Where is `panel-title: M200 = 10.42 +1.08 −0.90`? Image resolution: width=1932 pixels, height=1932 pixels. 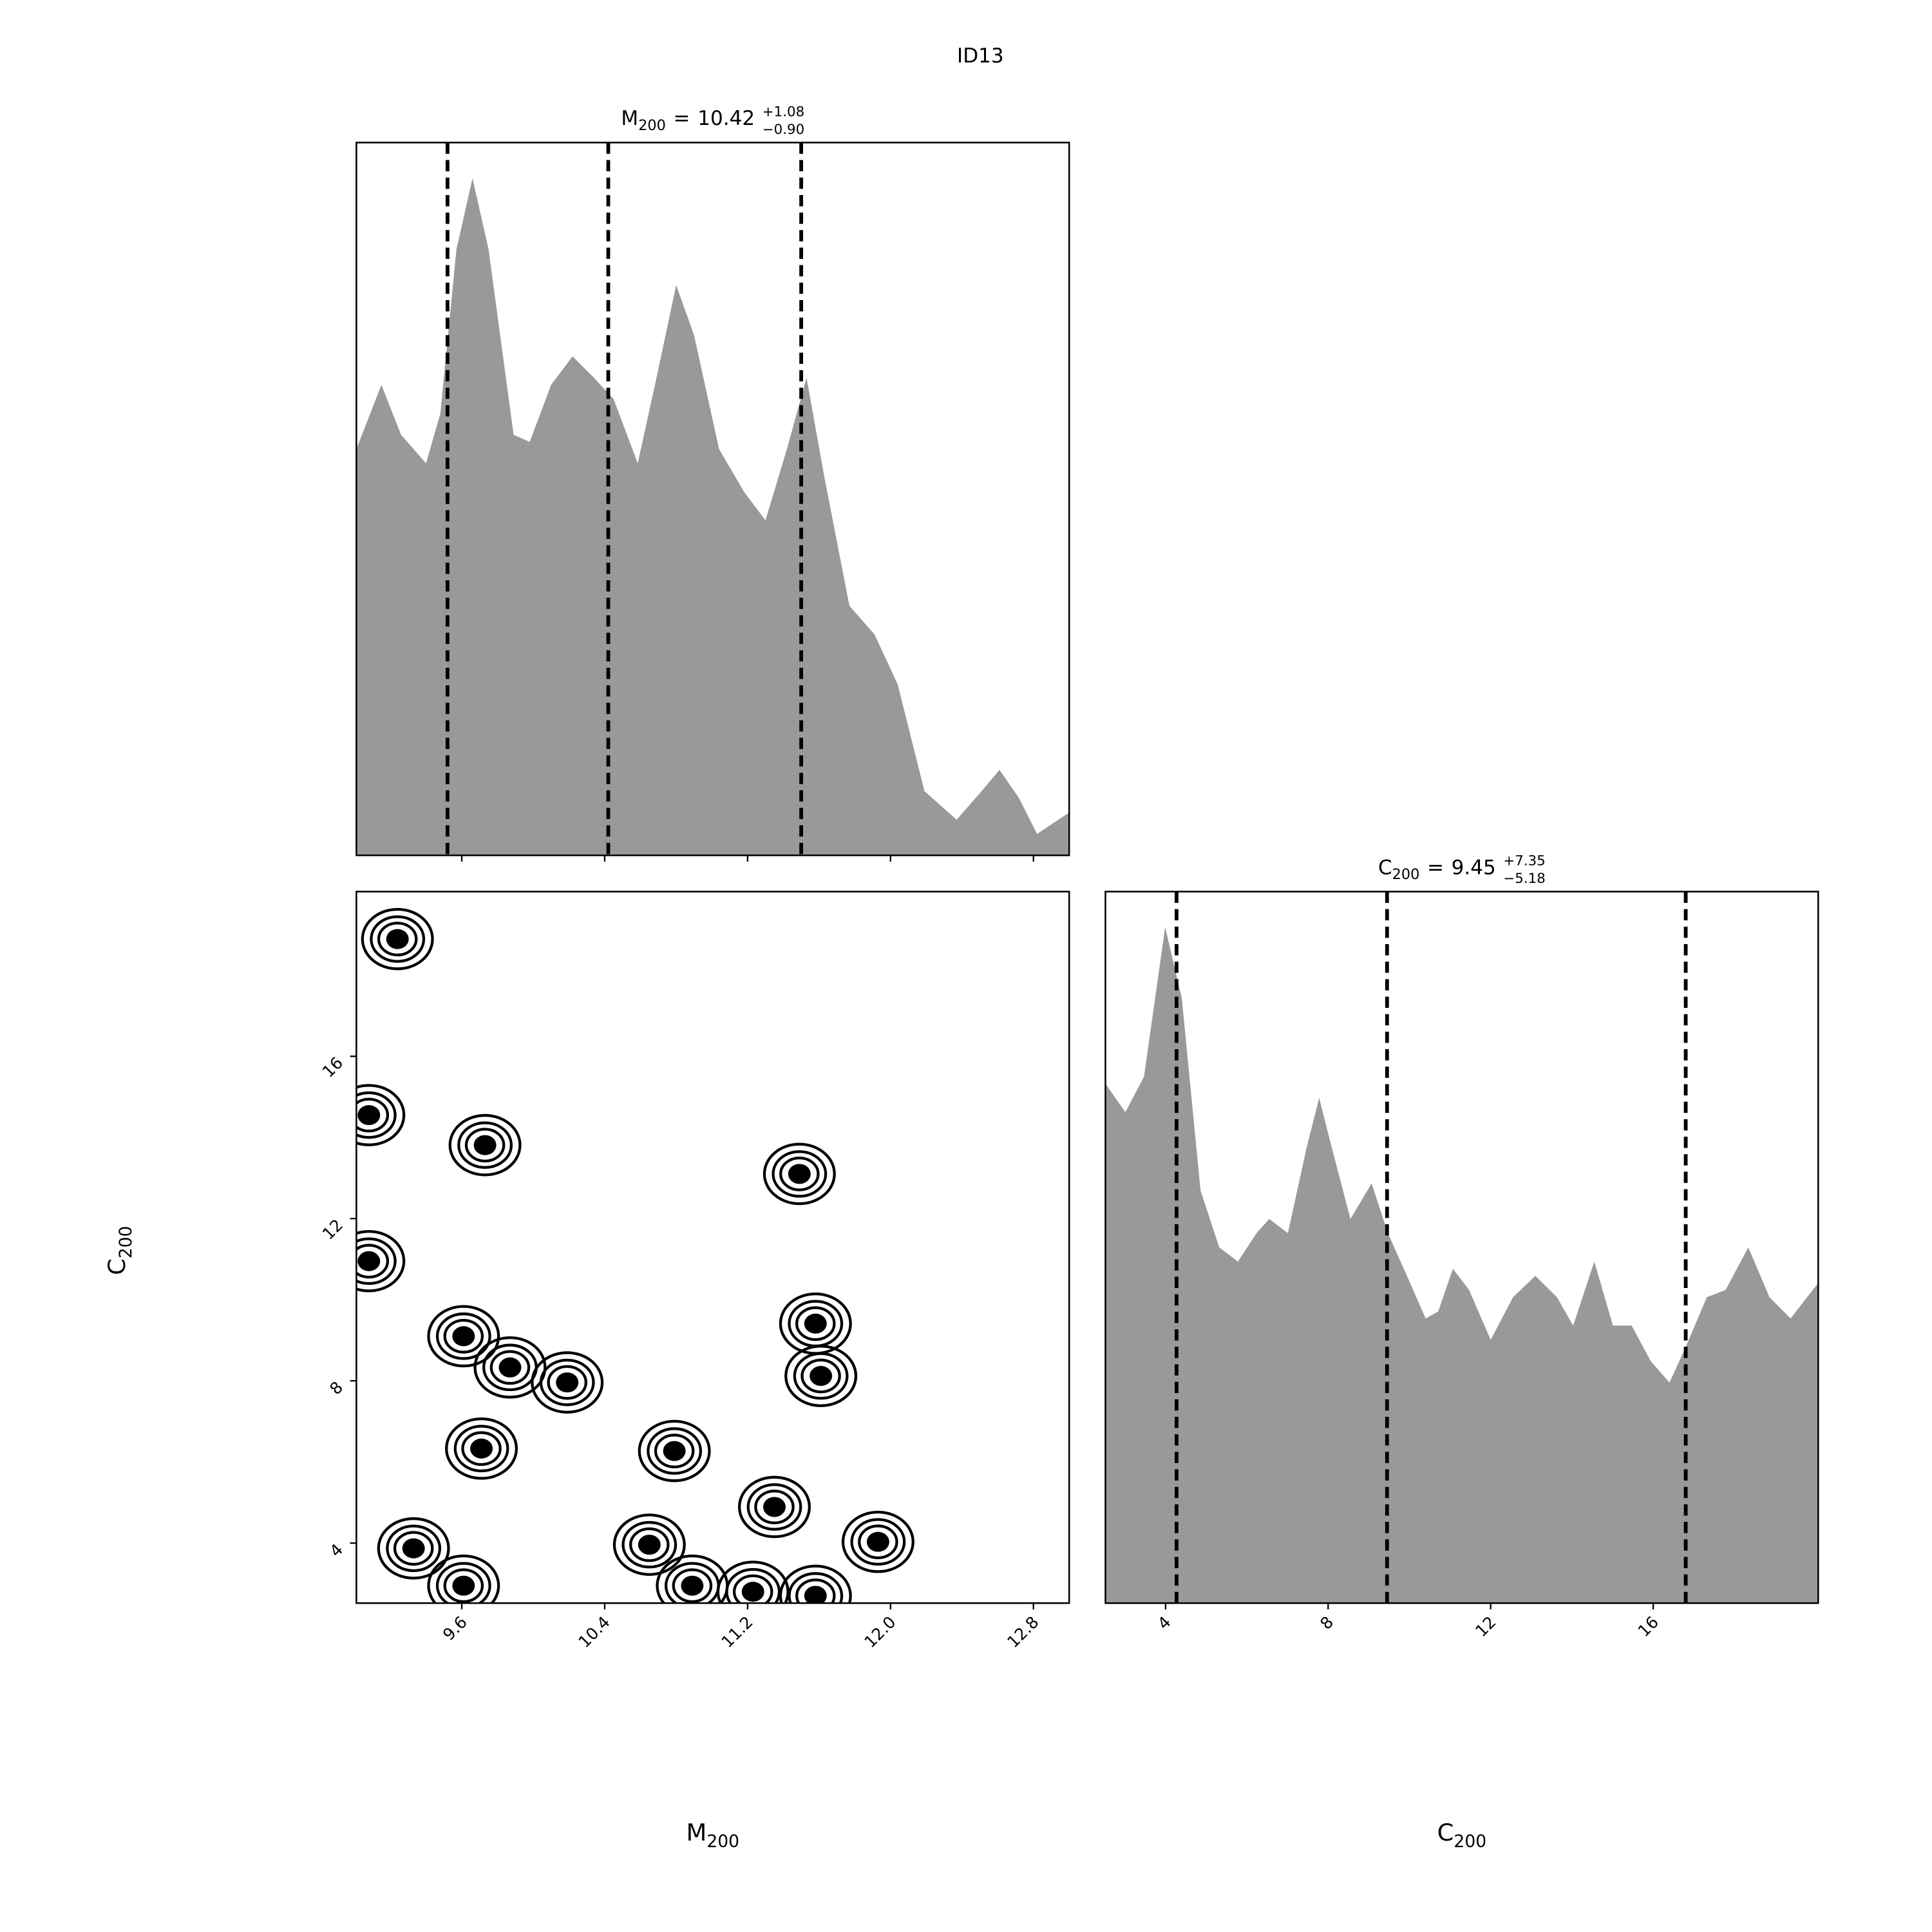 panel-title: M200 = 10.42 +1.08 −0.90 is located at coordinates (713, 121).